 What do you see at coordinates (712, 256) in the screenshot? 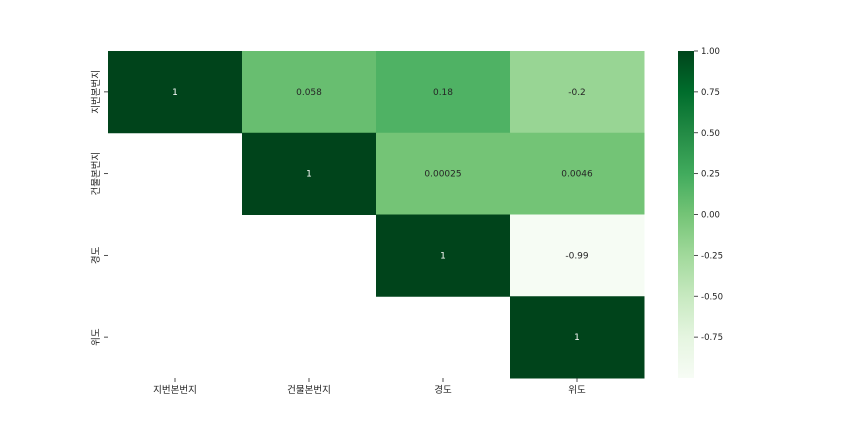
I see `colorbar-tick-label: -0.25` at bounding box center [712, 256].